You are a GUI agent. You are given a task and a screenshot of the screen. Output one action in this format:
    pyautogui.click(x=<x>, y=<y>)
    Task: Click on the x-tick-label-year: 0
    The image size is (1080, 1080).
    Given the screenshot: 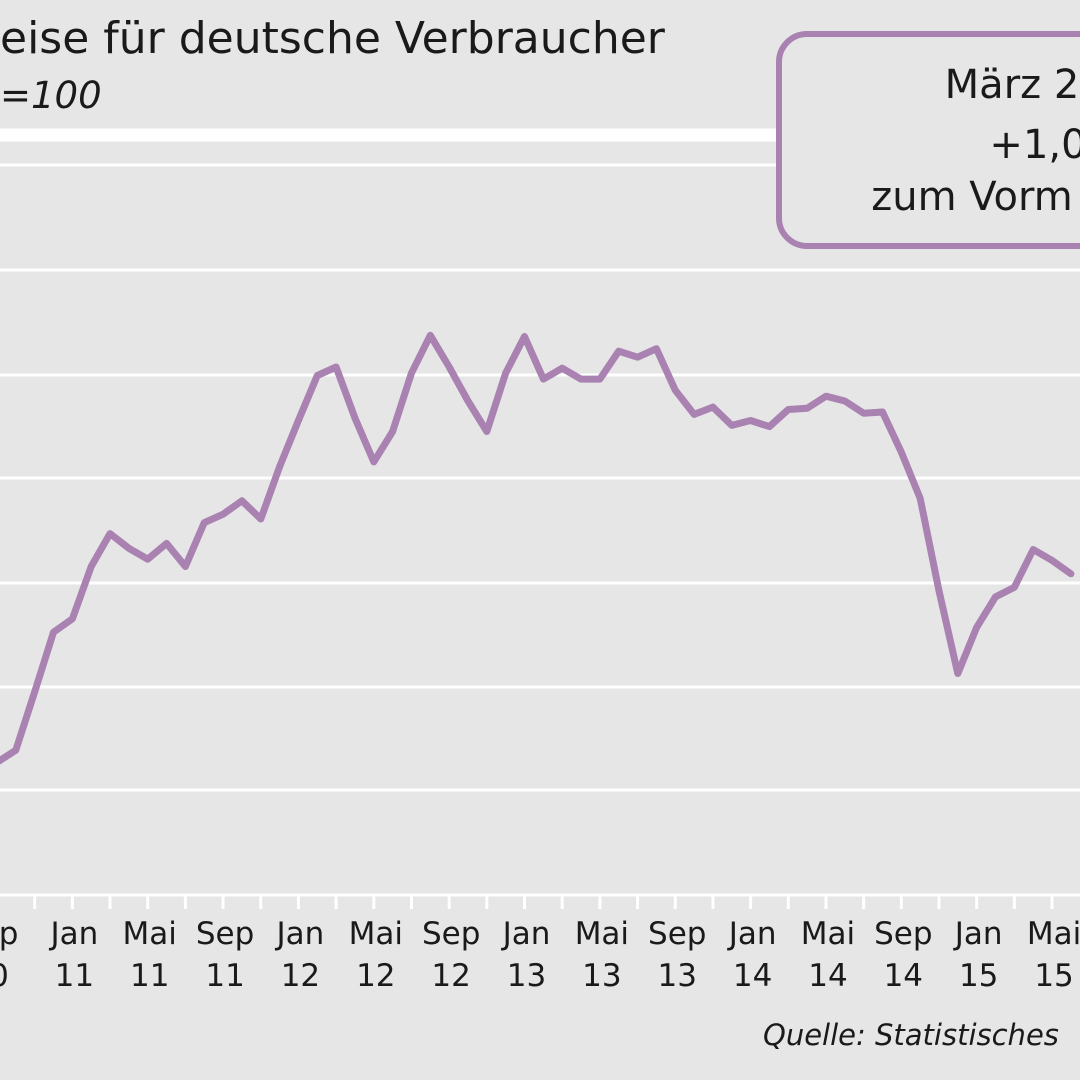 What is the action you would take?
    pyautogui.click(x=4, y=976)
    